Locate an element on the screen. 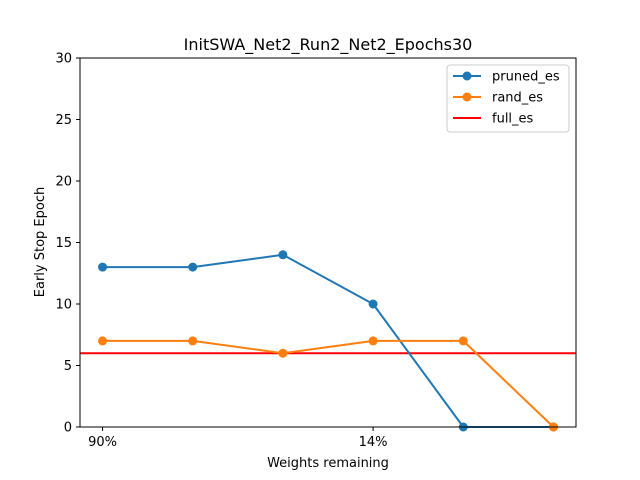 This screenshot has width=640, height=480. legend: pruned_es rand_es full_es is located at coordinates (508, 98).